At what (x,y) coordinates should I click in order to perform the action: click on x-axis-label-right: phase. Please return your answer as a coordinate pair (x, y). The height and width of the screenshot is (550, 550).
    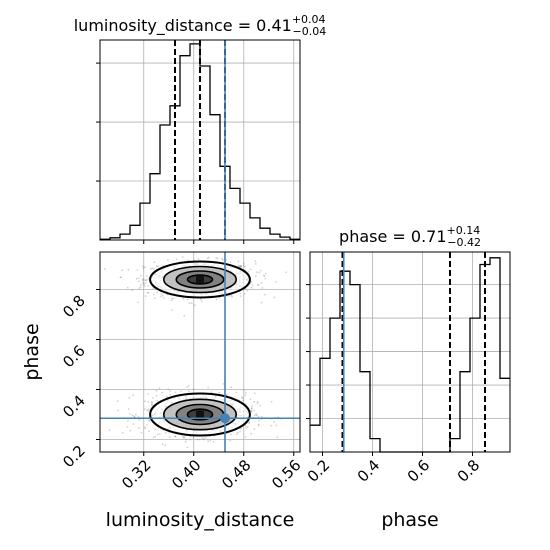
    Looking at the image, I should click on (409, 520).